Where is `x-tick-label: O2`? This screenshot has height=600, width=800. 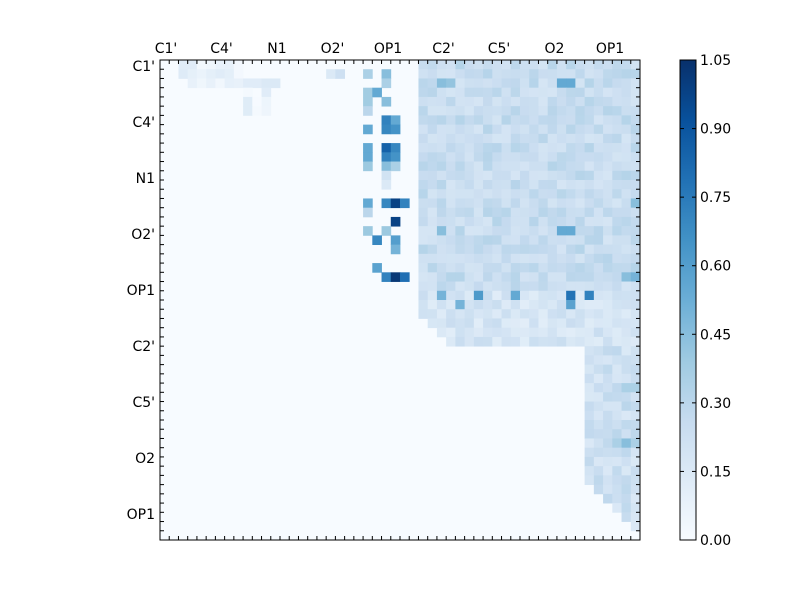 x-tick-label: O2 is located at coordinates (555, 49).